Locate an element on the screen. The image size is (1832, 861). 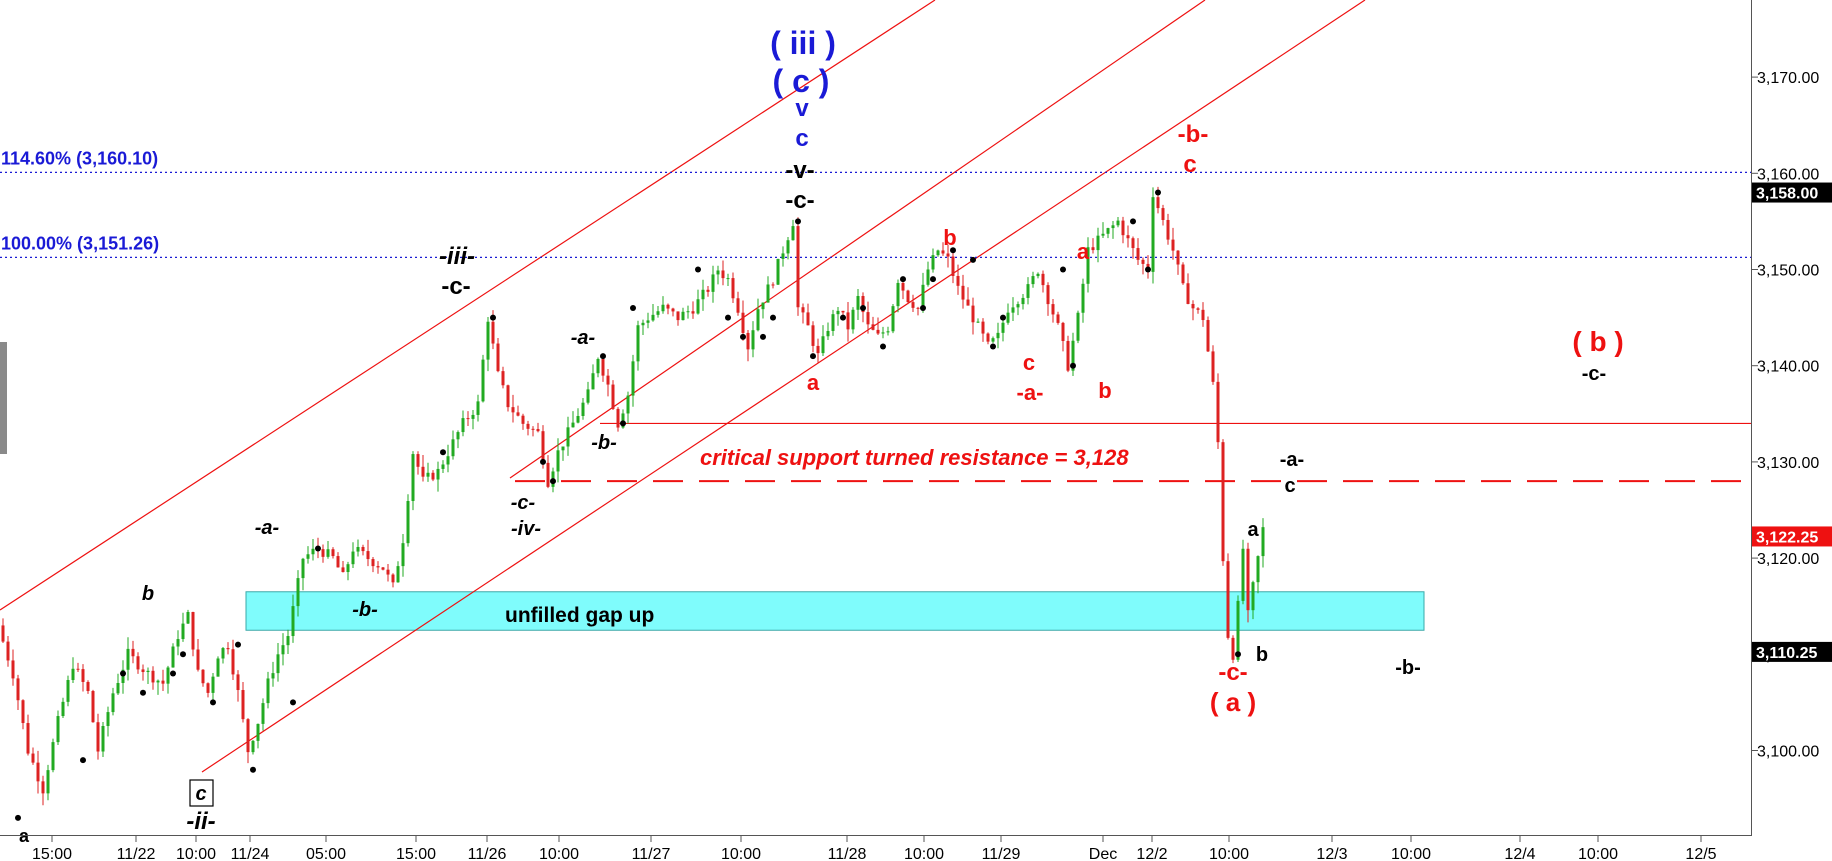
wave-a-dash-2-label: -a- is located at coordinates (583, 338).